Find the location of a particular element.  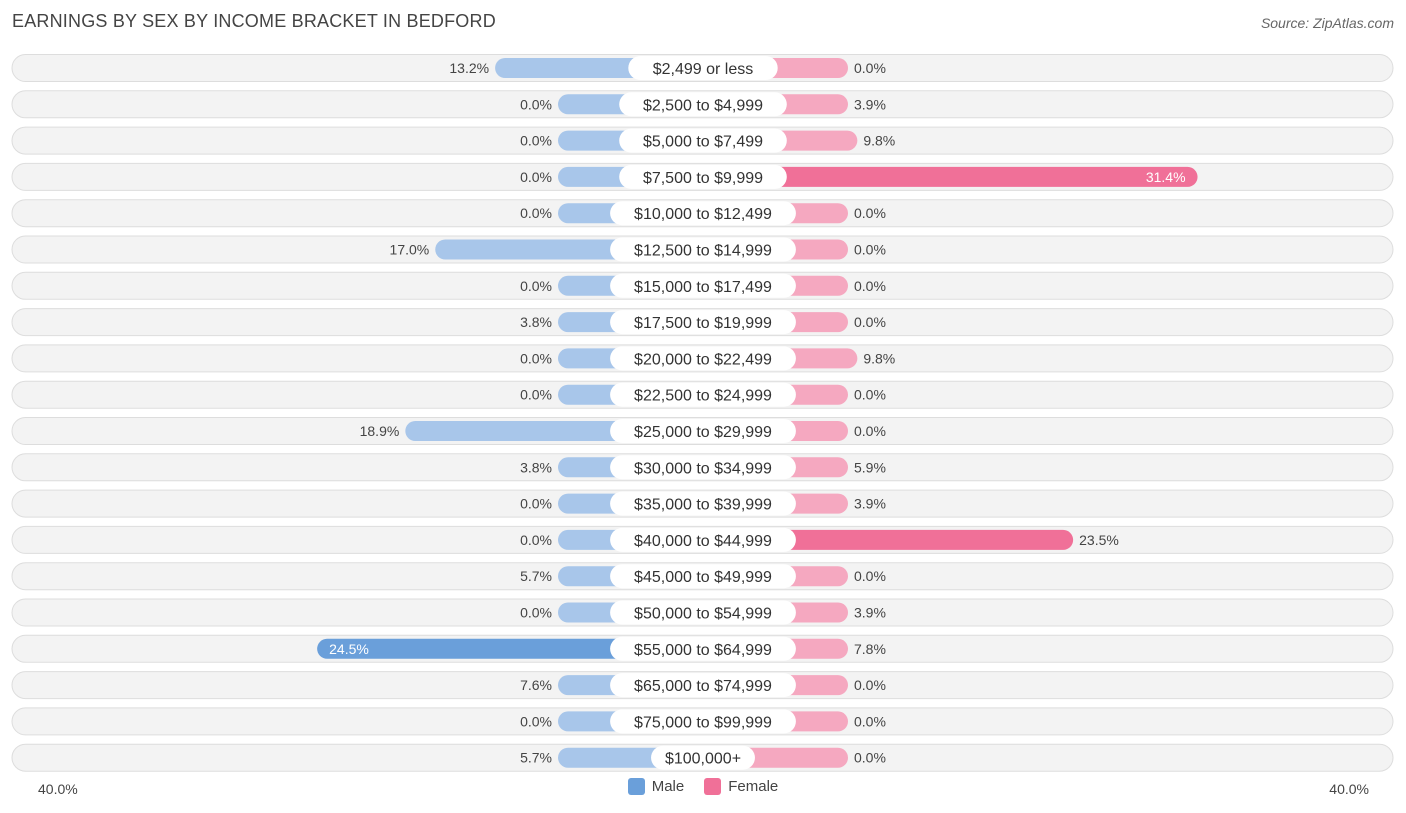

category-label: $5,000 to $7,499 is located at coordinates (703, 142).